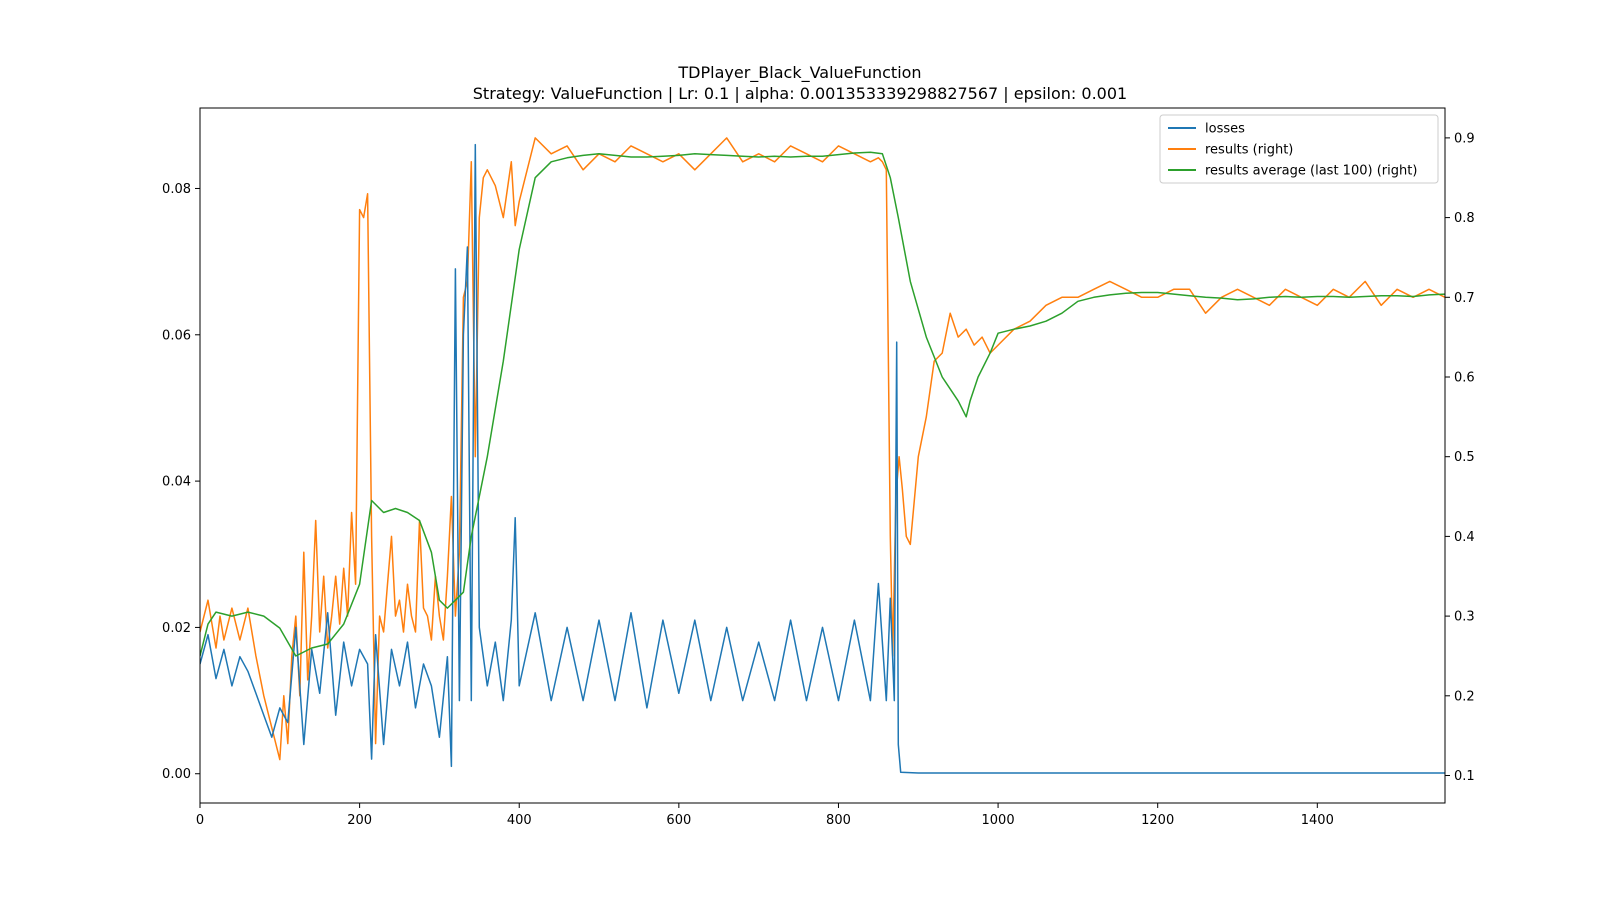 The width and height of the screenshot is (1600, 900). What do you see at coordinates (1157, 820) in the screenshot?
I see `x-tick-label: 1200` at bounding box center [1157, 820].